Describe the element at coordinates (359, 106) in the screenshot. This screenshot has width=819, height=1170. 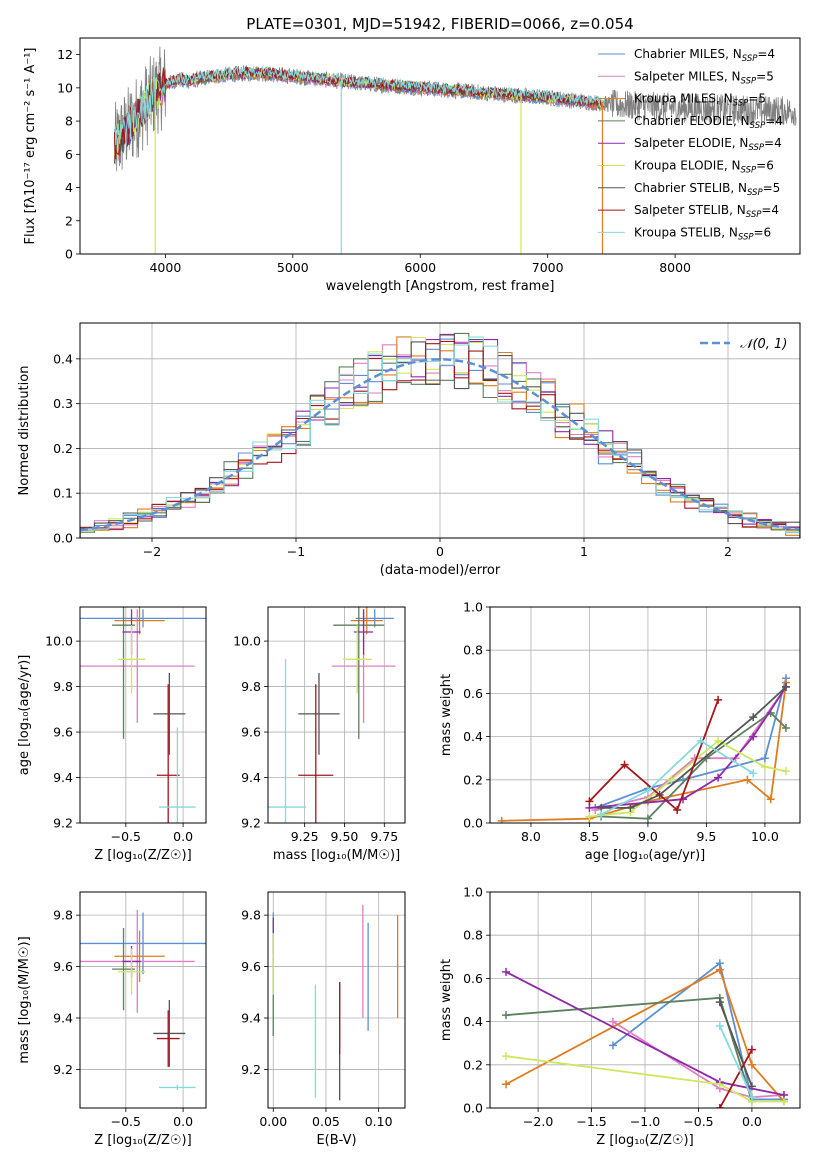
I see `model-spectrum-line` at that location.